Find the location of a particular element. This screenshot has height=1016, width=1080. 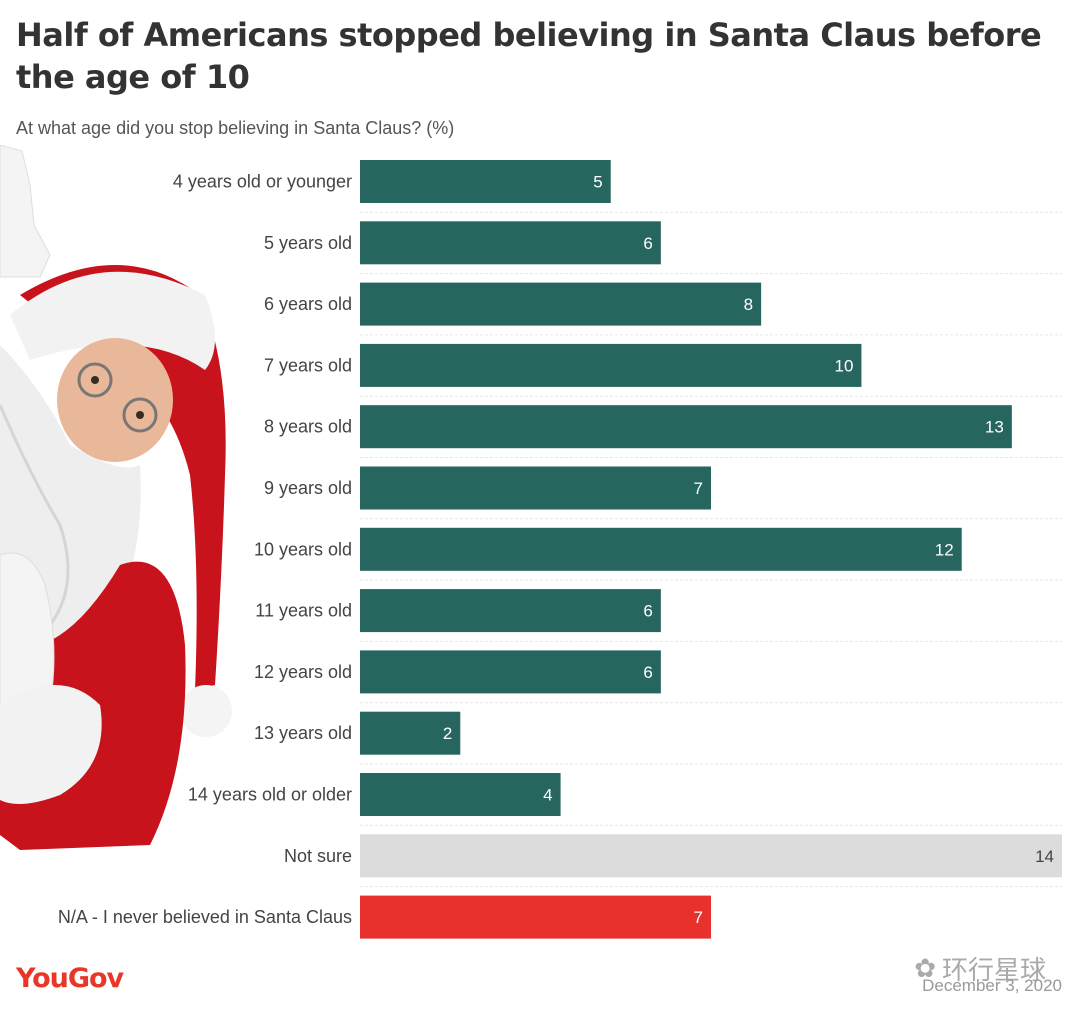

category-label: 13 years old is located at coordinates (303, 733).